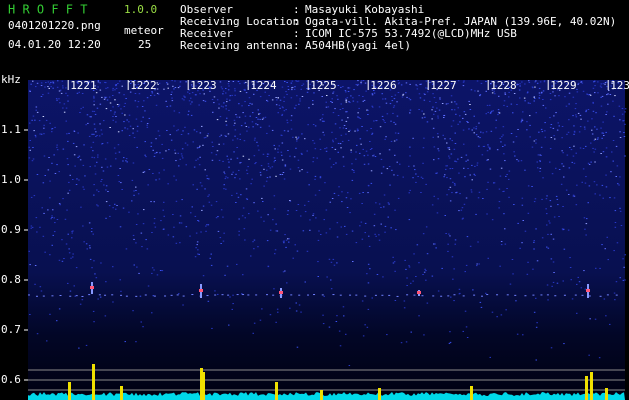 The width and height of the screenshot is (629, 400). I want to click on version: 1.0.0, so click(140, 9).